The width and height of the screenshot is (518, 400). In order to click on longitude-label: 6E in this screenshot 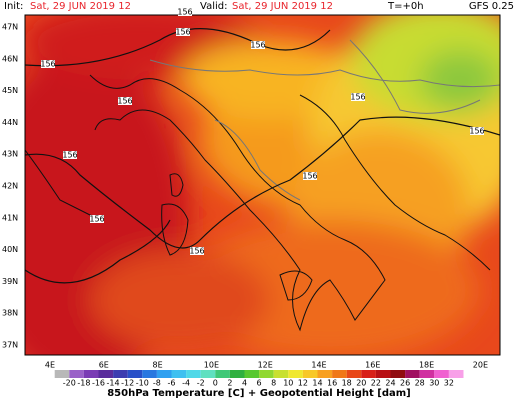, I will do `click(104, 365)`.